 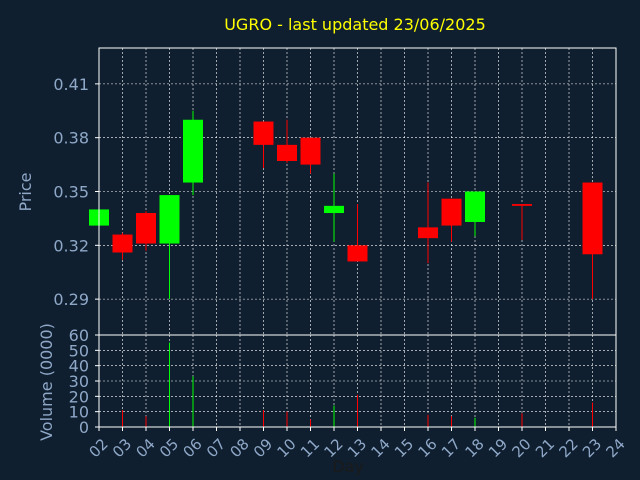 What do you see at coordinates (404, 448) in the screenshot?
I see `day-x-tick-label: 15` at bounding box center [404, 448].